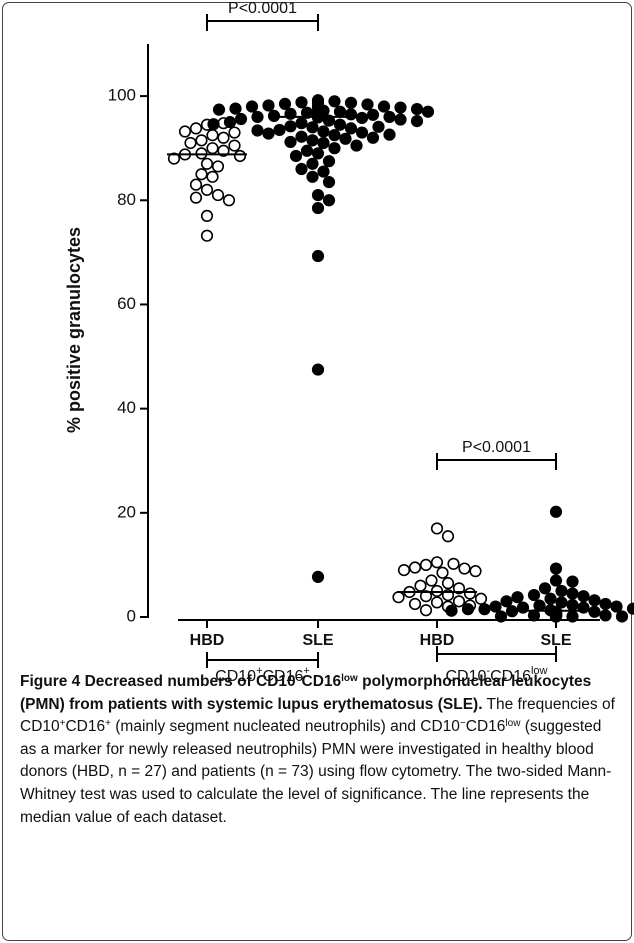  Describe the element at coordinates (510, 676) in the screenshot. I see `group-label-part: CD16` at that location.